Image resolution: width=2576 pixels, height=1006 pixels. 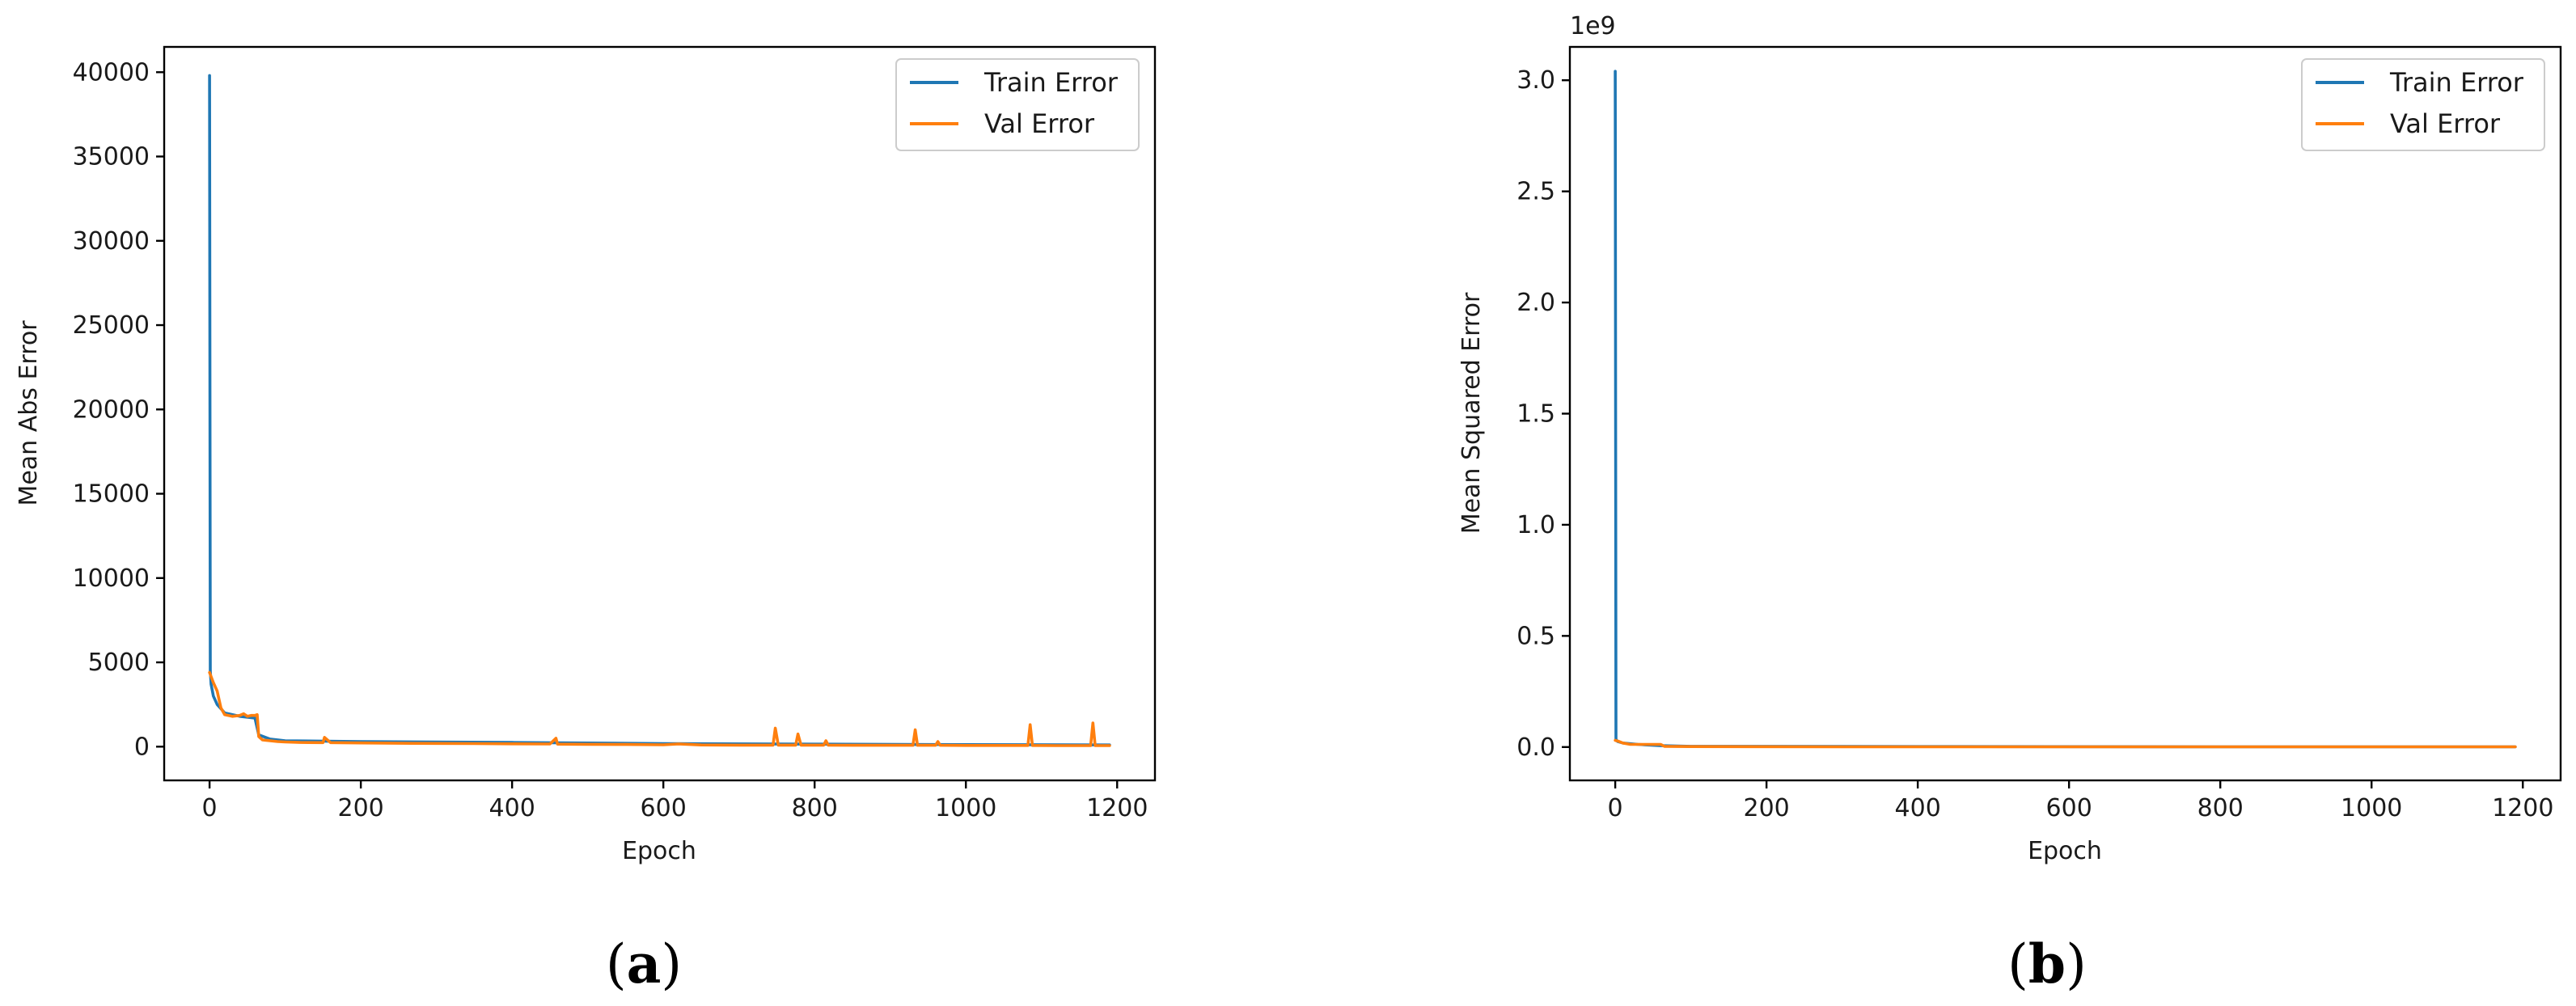 I want to click on y-tick-label-b: 0.5, so click(x=1536, y=636).